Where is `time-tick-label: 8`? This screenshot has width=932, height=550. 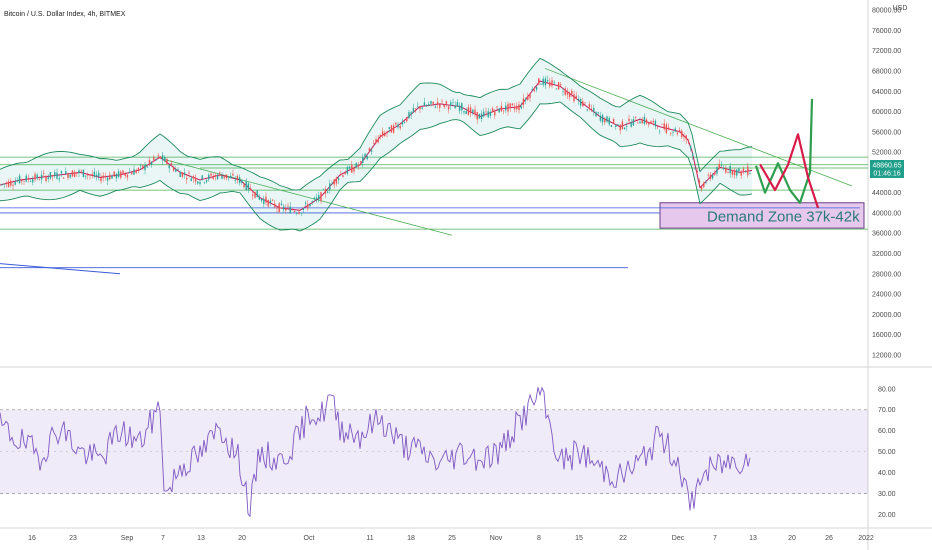
time-tick-label: 8 is located at coordinates (539, 538).